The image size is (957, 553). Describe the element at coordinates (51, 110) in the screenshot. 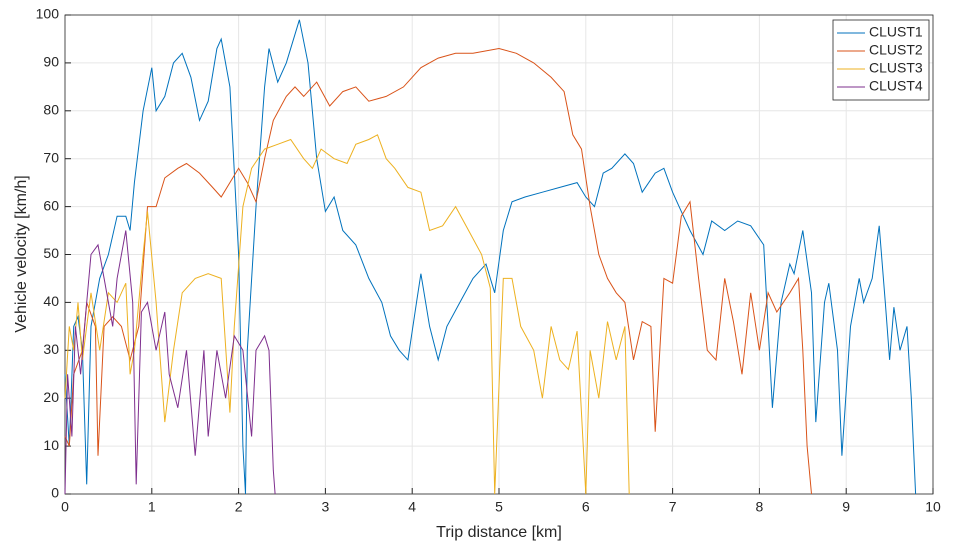

I see `y-tick-label: 80` at that location.